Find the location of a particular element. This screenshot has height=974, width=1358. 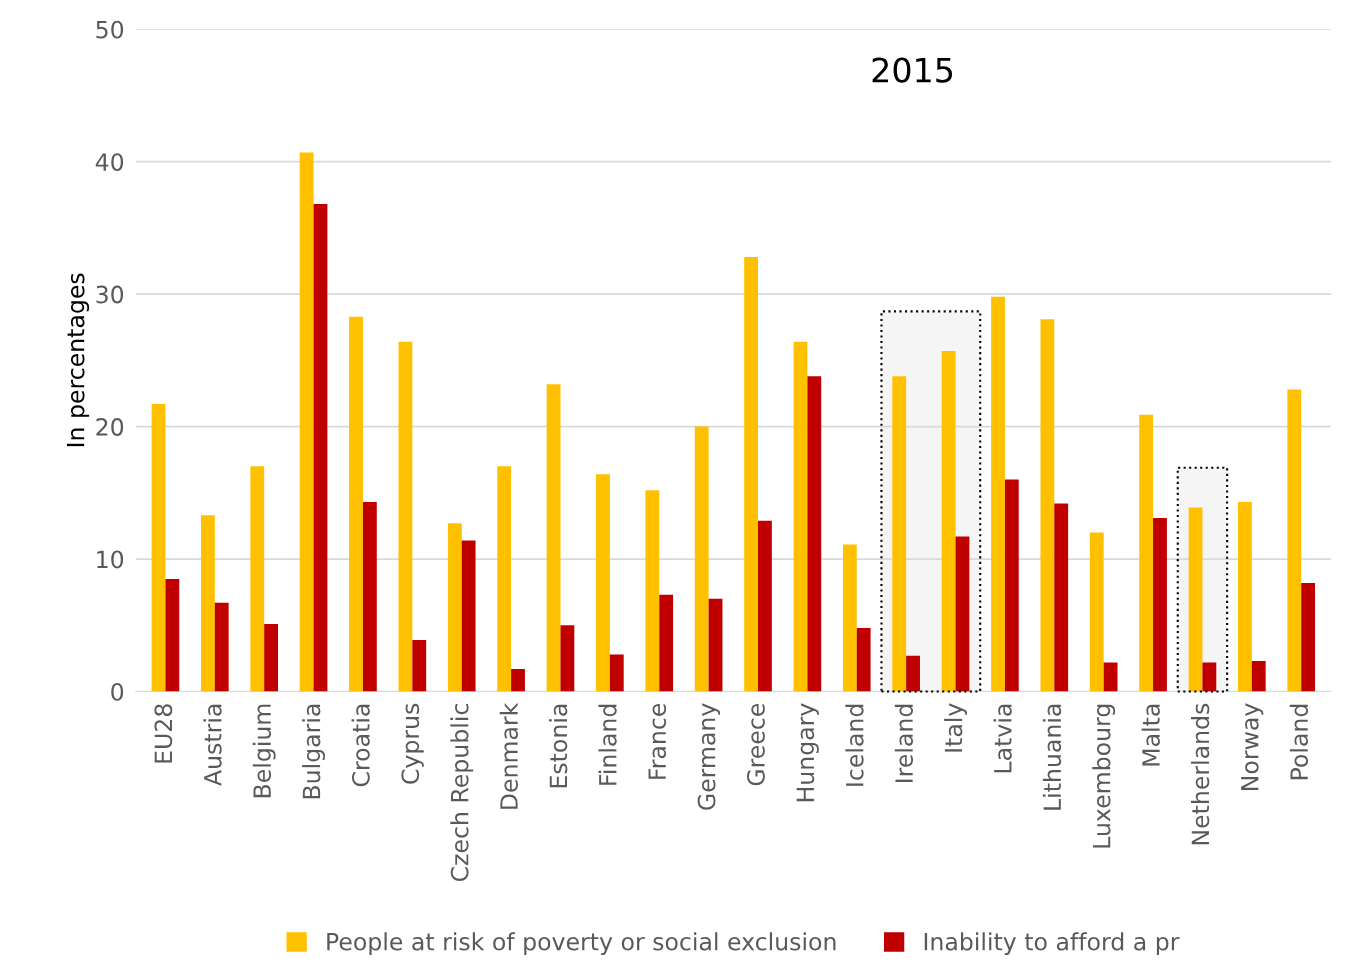

x-tick-label: Malta is located at coordinates (1150, 735).